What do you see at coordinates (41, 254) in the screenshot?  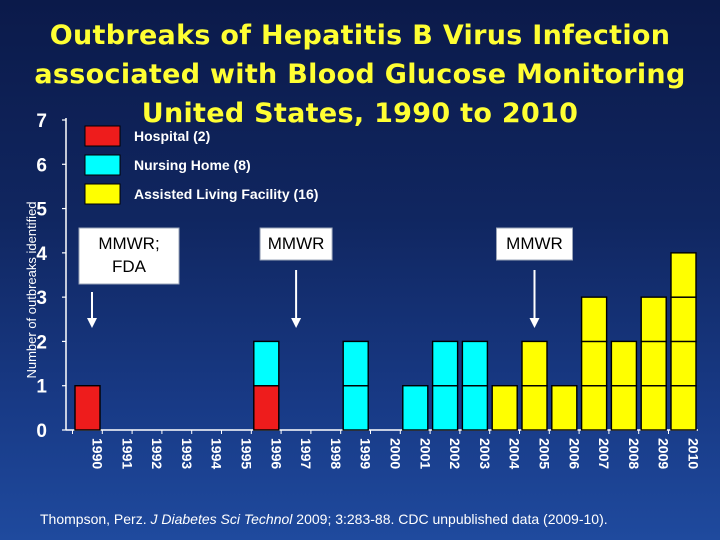 I see `y-tick-label: 4` at bounding box center [41, 254].